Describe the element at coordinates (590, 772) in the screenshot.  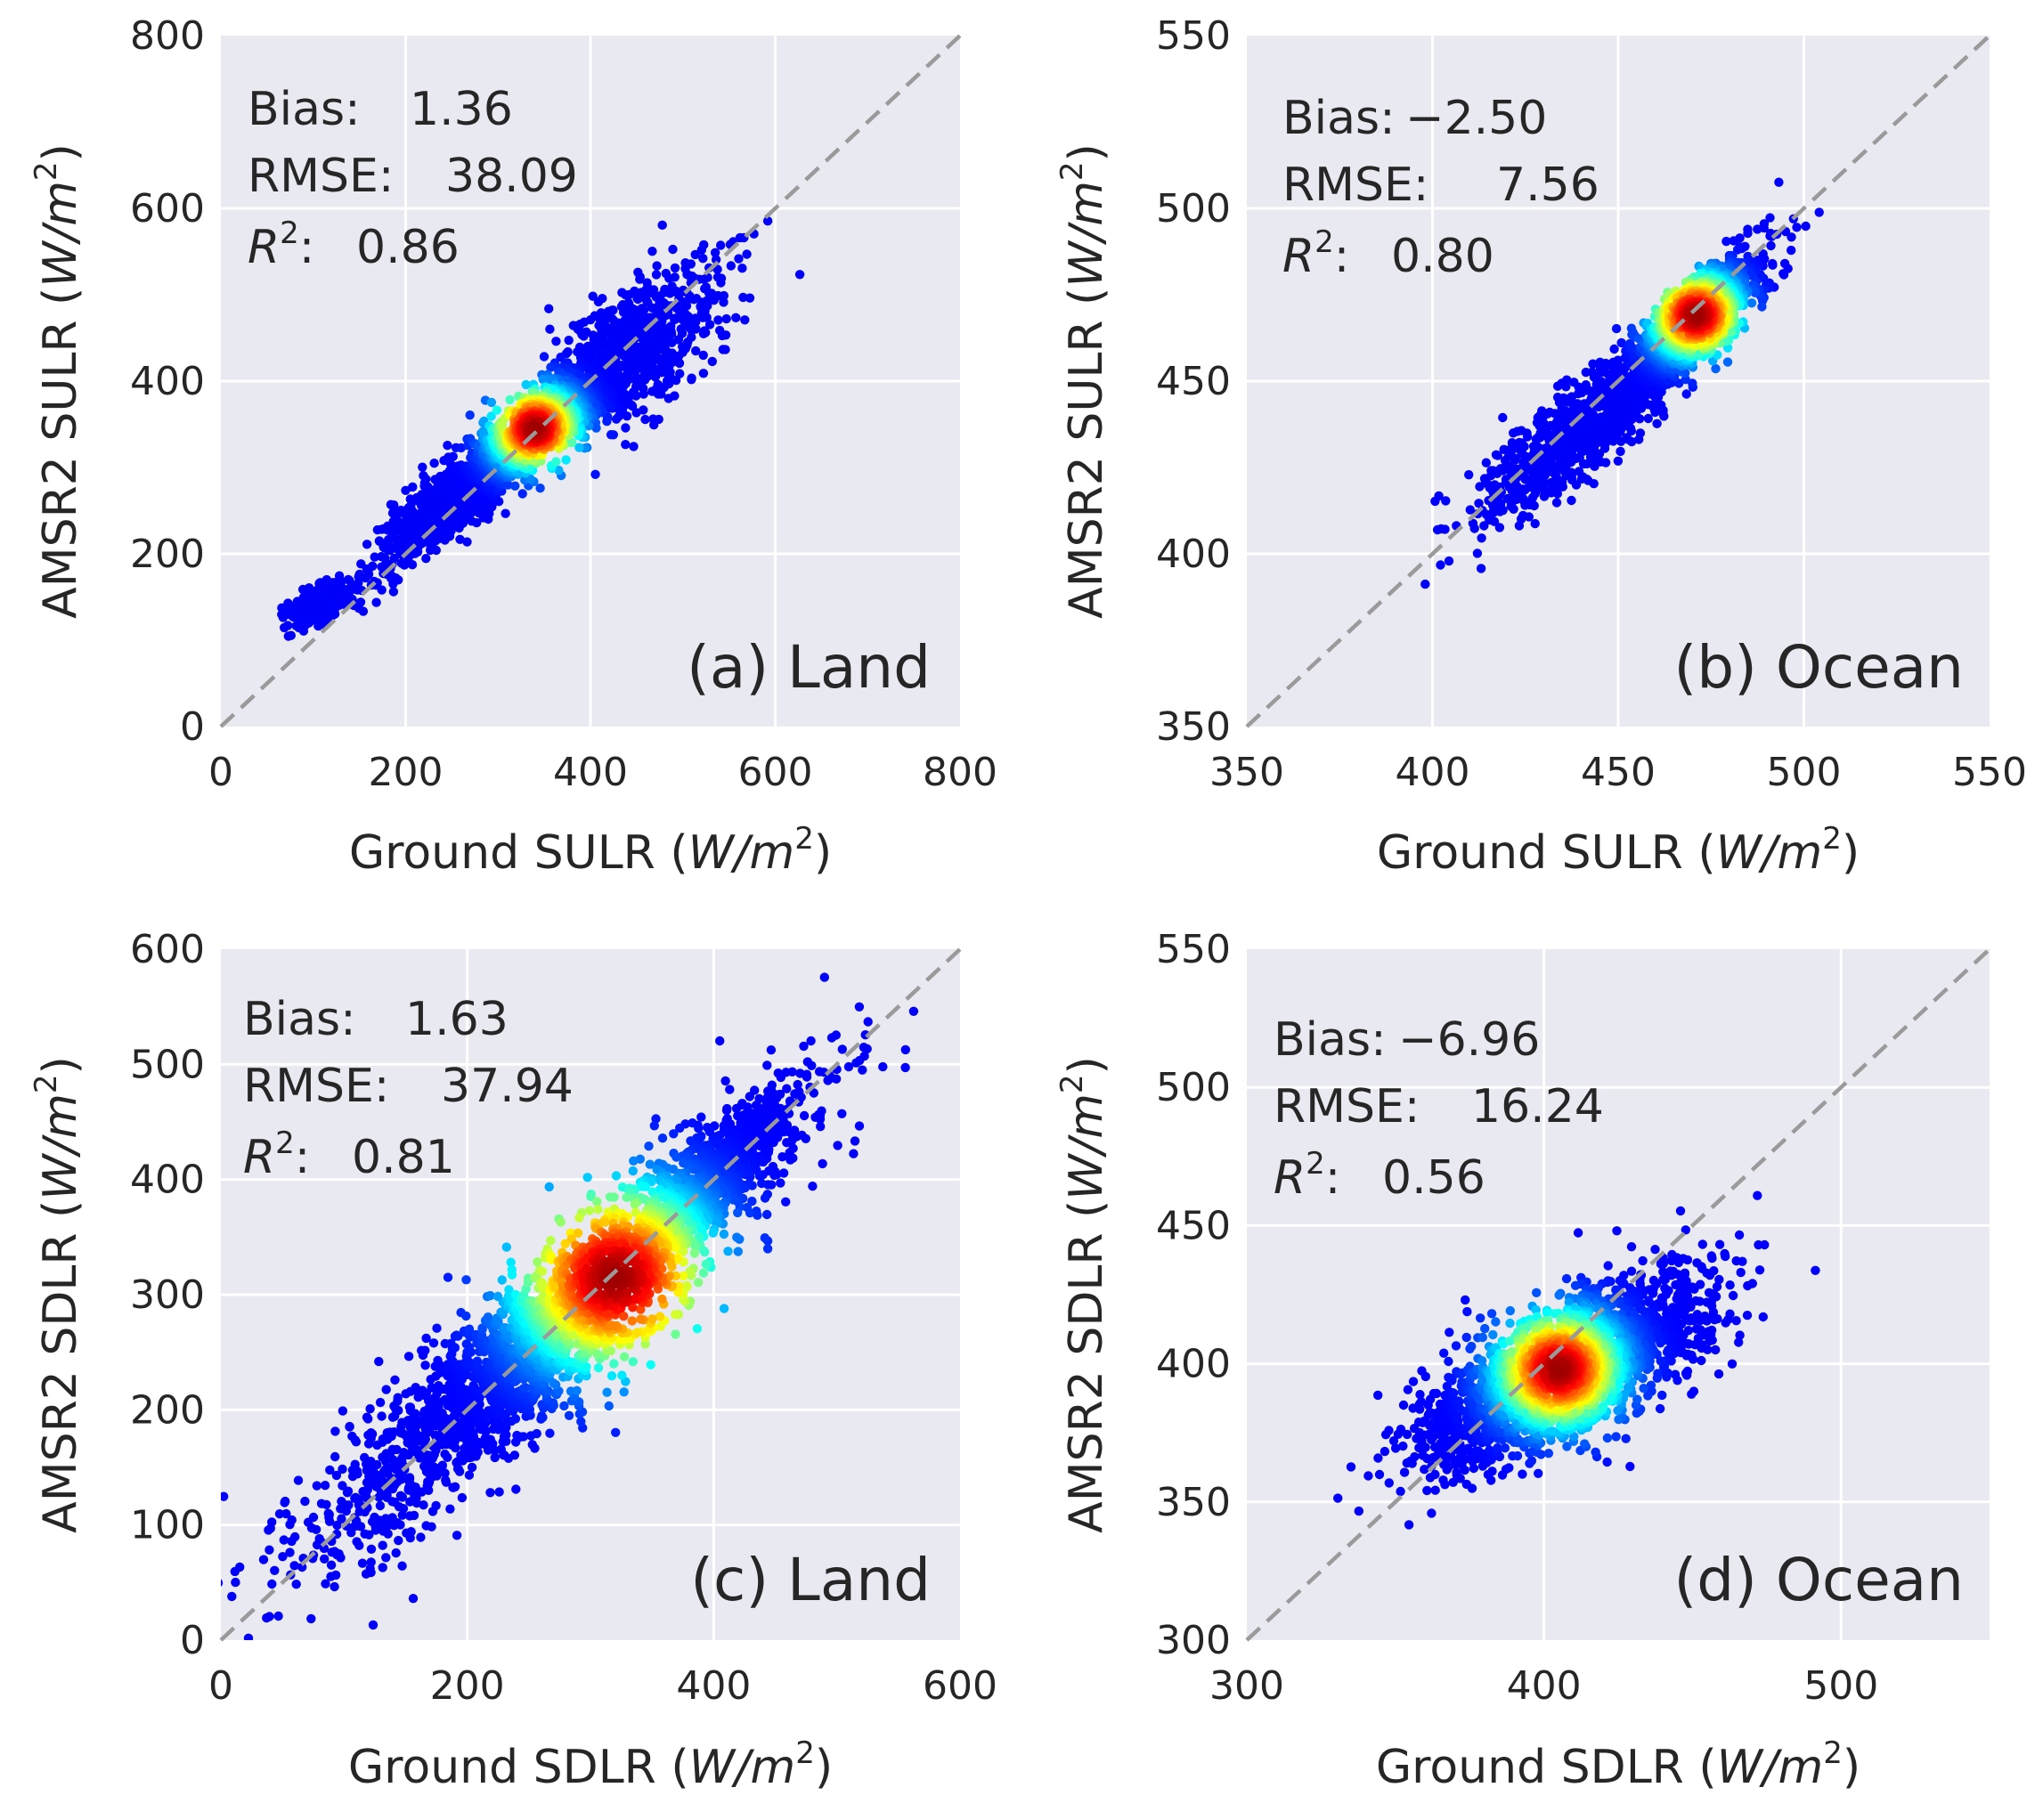
I see `x-tick-label-a-2: 400` at that location.